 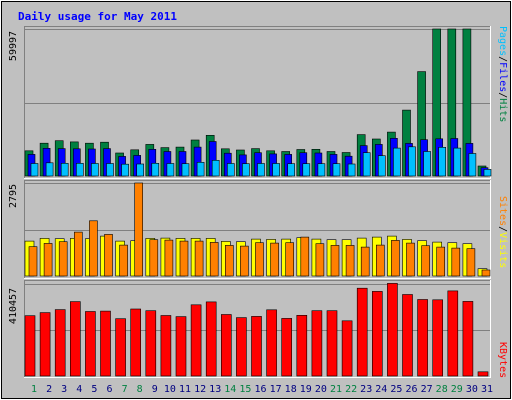 I want to click on day-label-20: 20, so click(x=321, y=389).